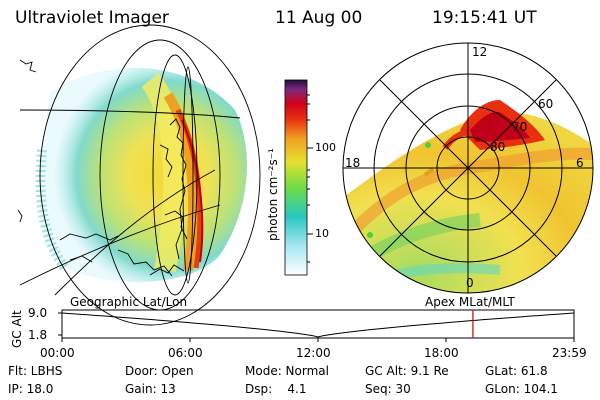  I want to click on mlt-6-label: 6, so click(580, 163).